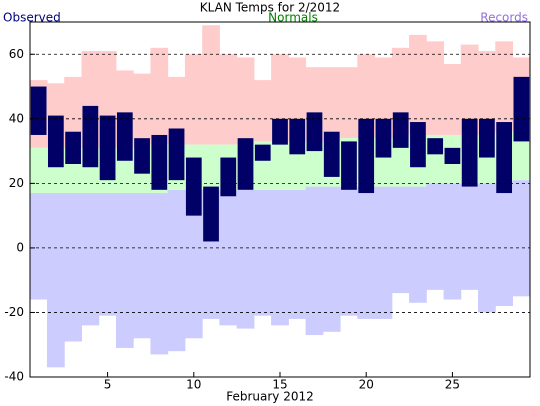  What do you see at coordinates (504, 18) in the screenshot?
I see `legend-label: Records` at bounding box center [504, 18].